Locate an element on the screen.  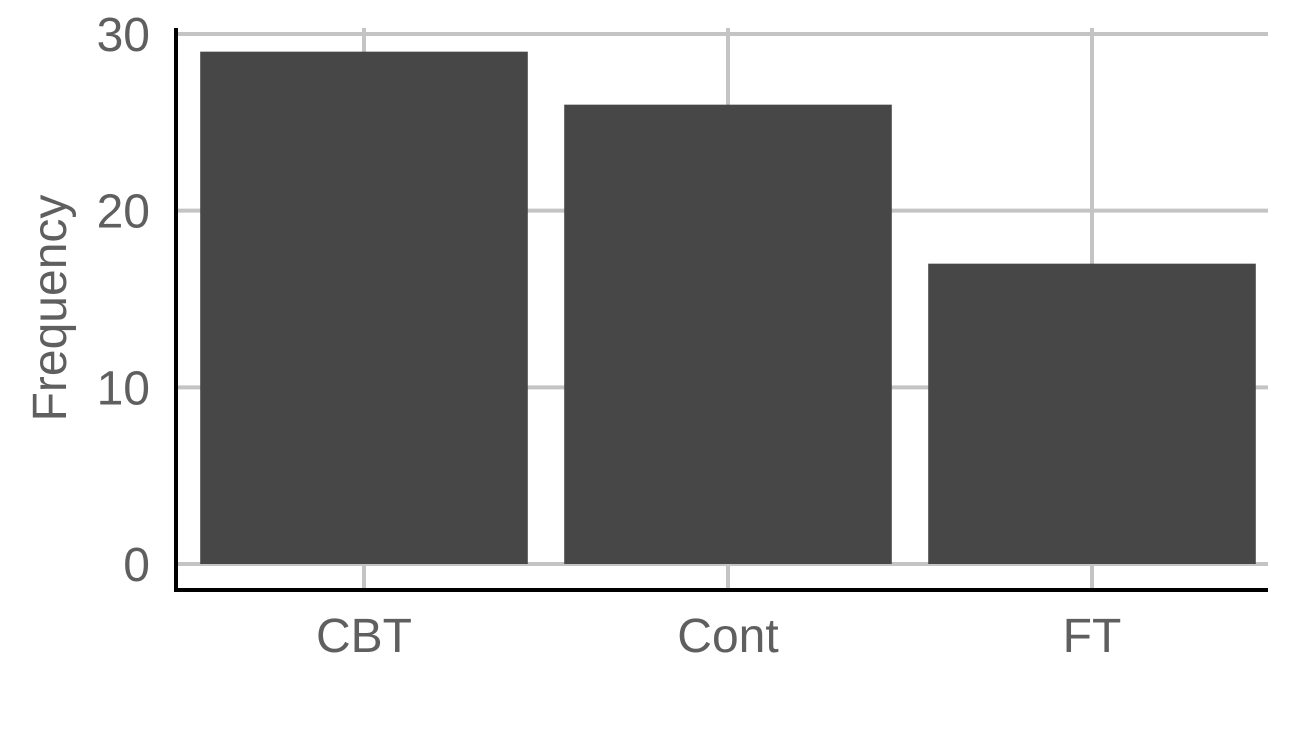
y-tick-label: 20 is located at coordinates (123, 212).